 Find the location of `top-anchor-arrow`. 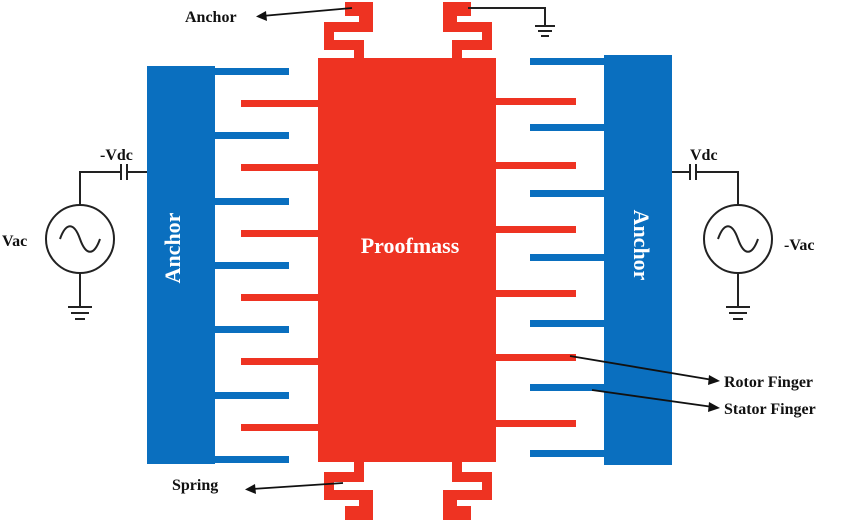

top-anchor-arrow is located at coordinates (304, 14).